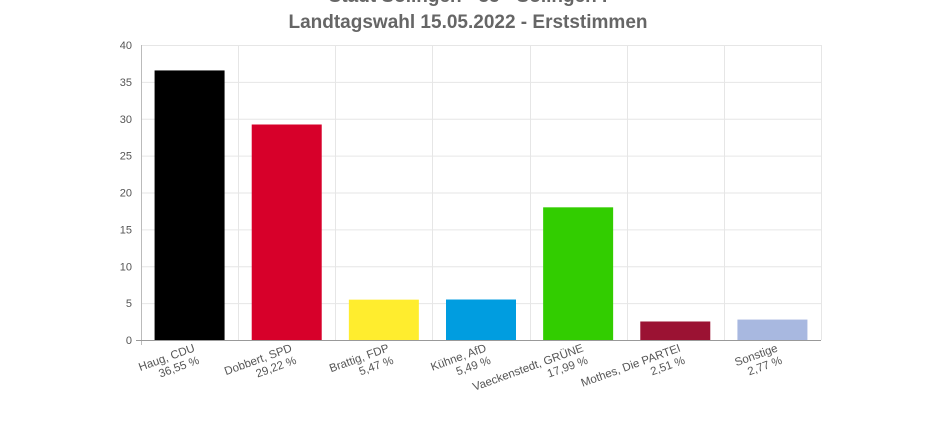 This screenshot has width=936, height=421. I want to click on x-tick-label-text: Vaeckenstedt, GRÜNE17,99 %, so click(530, 374).